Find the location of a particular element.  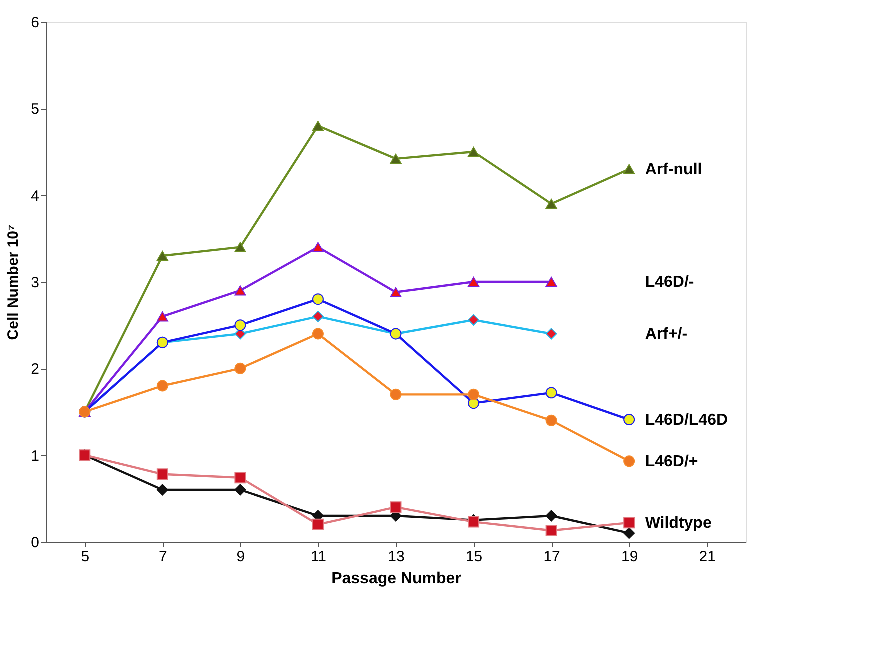

text: L46D/- is located at coordinates (669, 282).